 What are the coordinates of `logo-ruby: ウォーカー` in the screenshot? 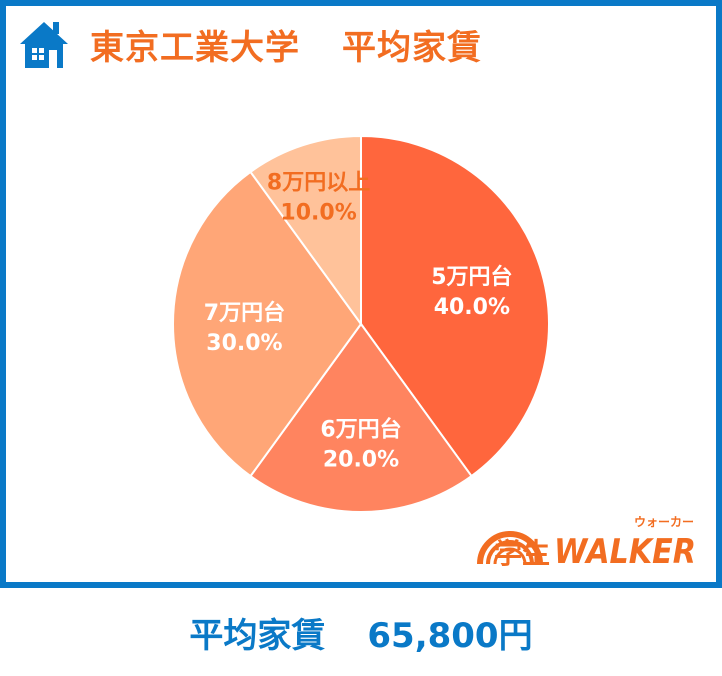 It's located at (664, 522).